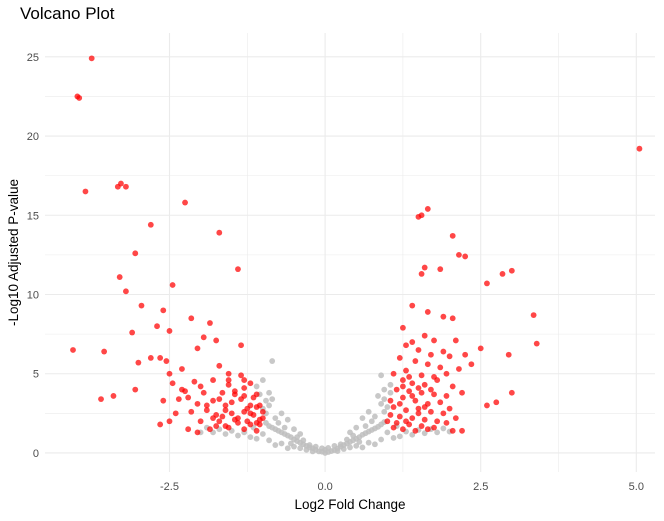  I want to click on y-axis-title: -Log10 Adjusted P-value, so click(13, 252).